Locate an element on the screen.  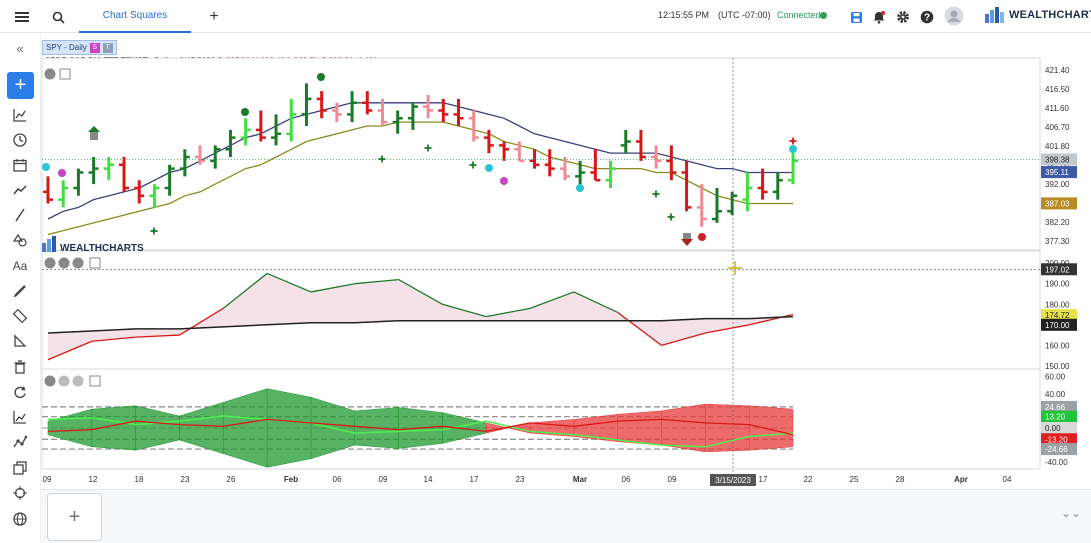
price-tag-label: 0.00 is located at coordinates (1053, 428).